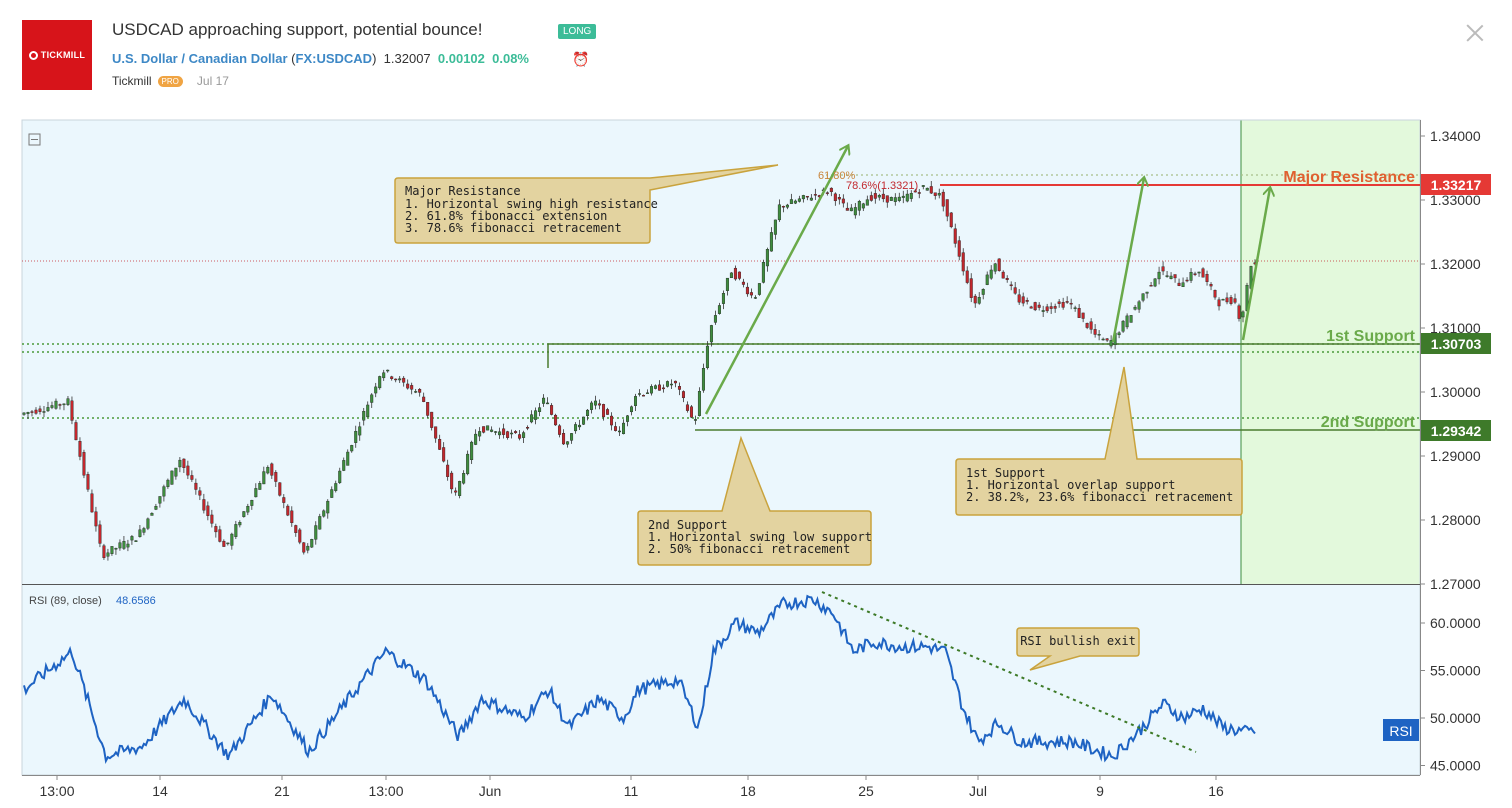  What do you see at coordinates (132, 81) in the screenshot?
I see `author-name: Tickmill` at bounding box center [132, 81].